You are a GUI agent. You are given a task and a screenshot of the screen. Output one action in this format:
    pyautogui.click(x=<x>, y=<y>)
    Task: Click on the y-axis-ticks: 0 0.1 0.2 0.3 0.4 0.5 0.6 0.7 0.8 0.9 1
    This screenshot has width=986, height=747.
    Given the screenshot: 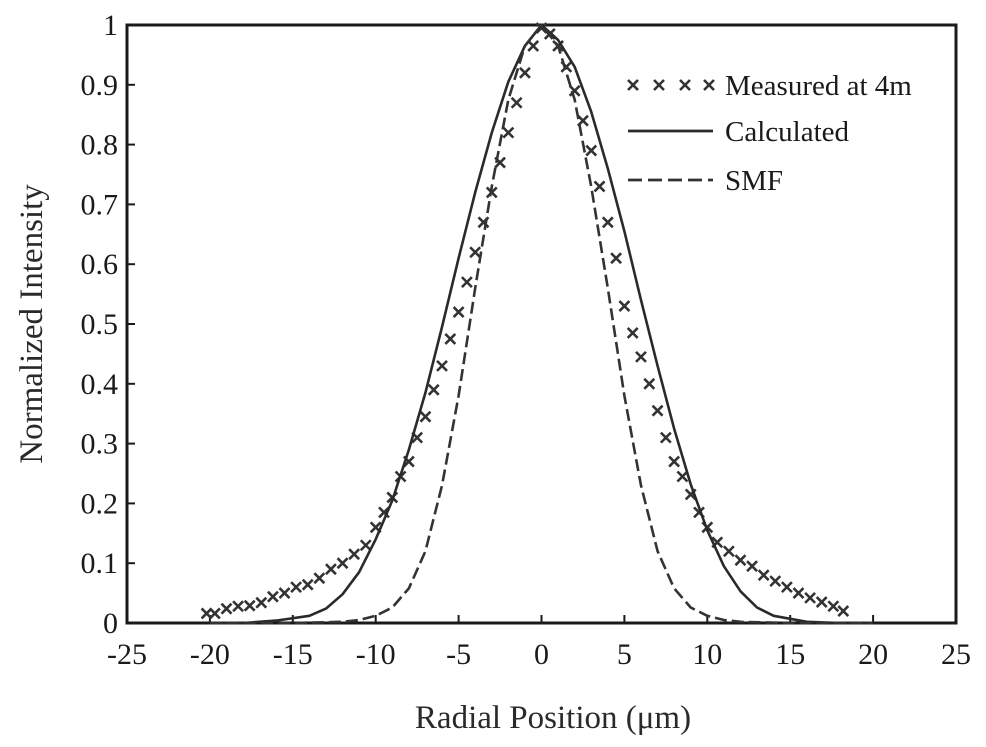 What is the action you would take?
    pyautogui.click(x=108, y=324)
    